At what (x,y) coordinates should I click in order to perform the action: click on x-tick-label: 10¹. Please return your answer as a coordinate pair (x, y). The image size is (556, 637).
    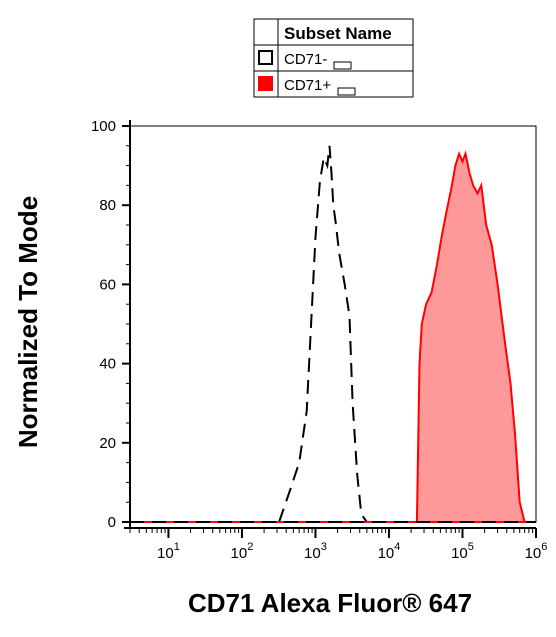
    Looking at the image, I should click on (168, 551).